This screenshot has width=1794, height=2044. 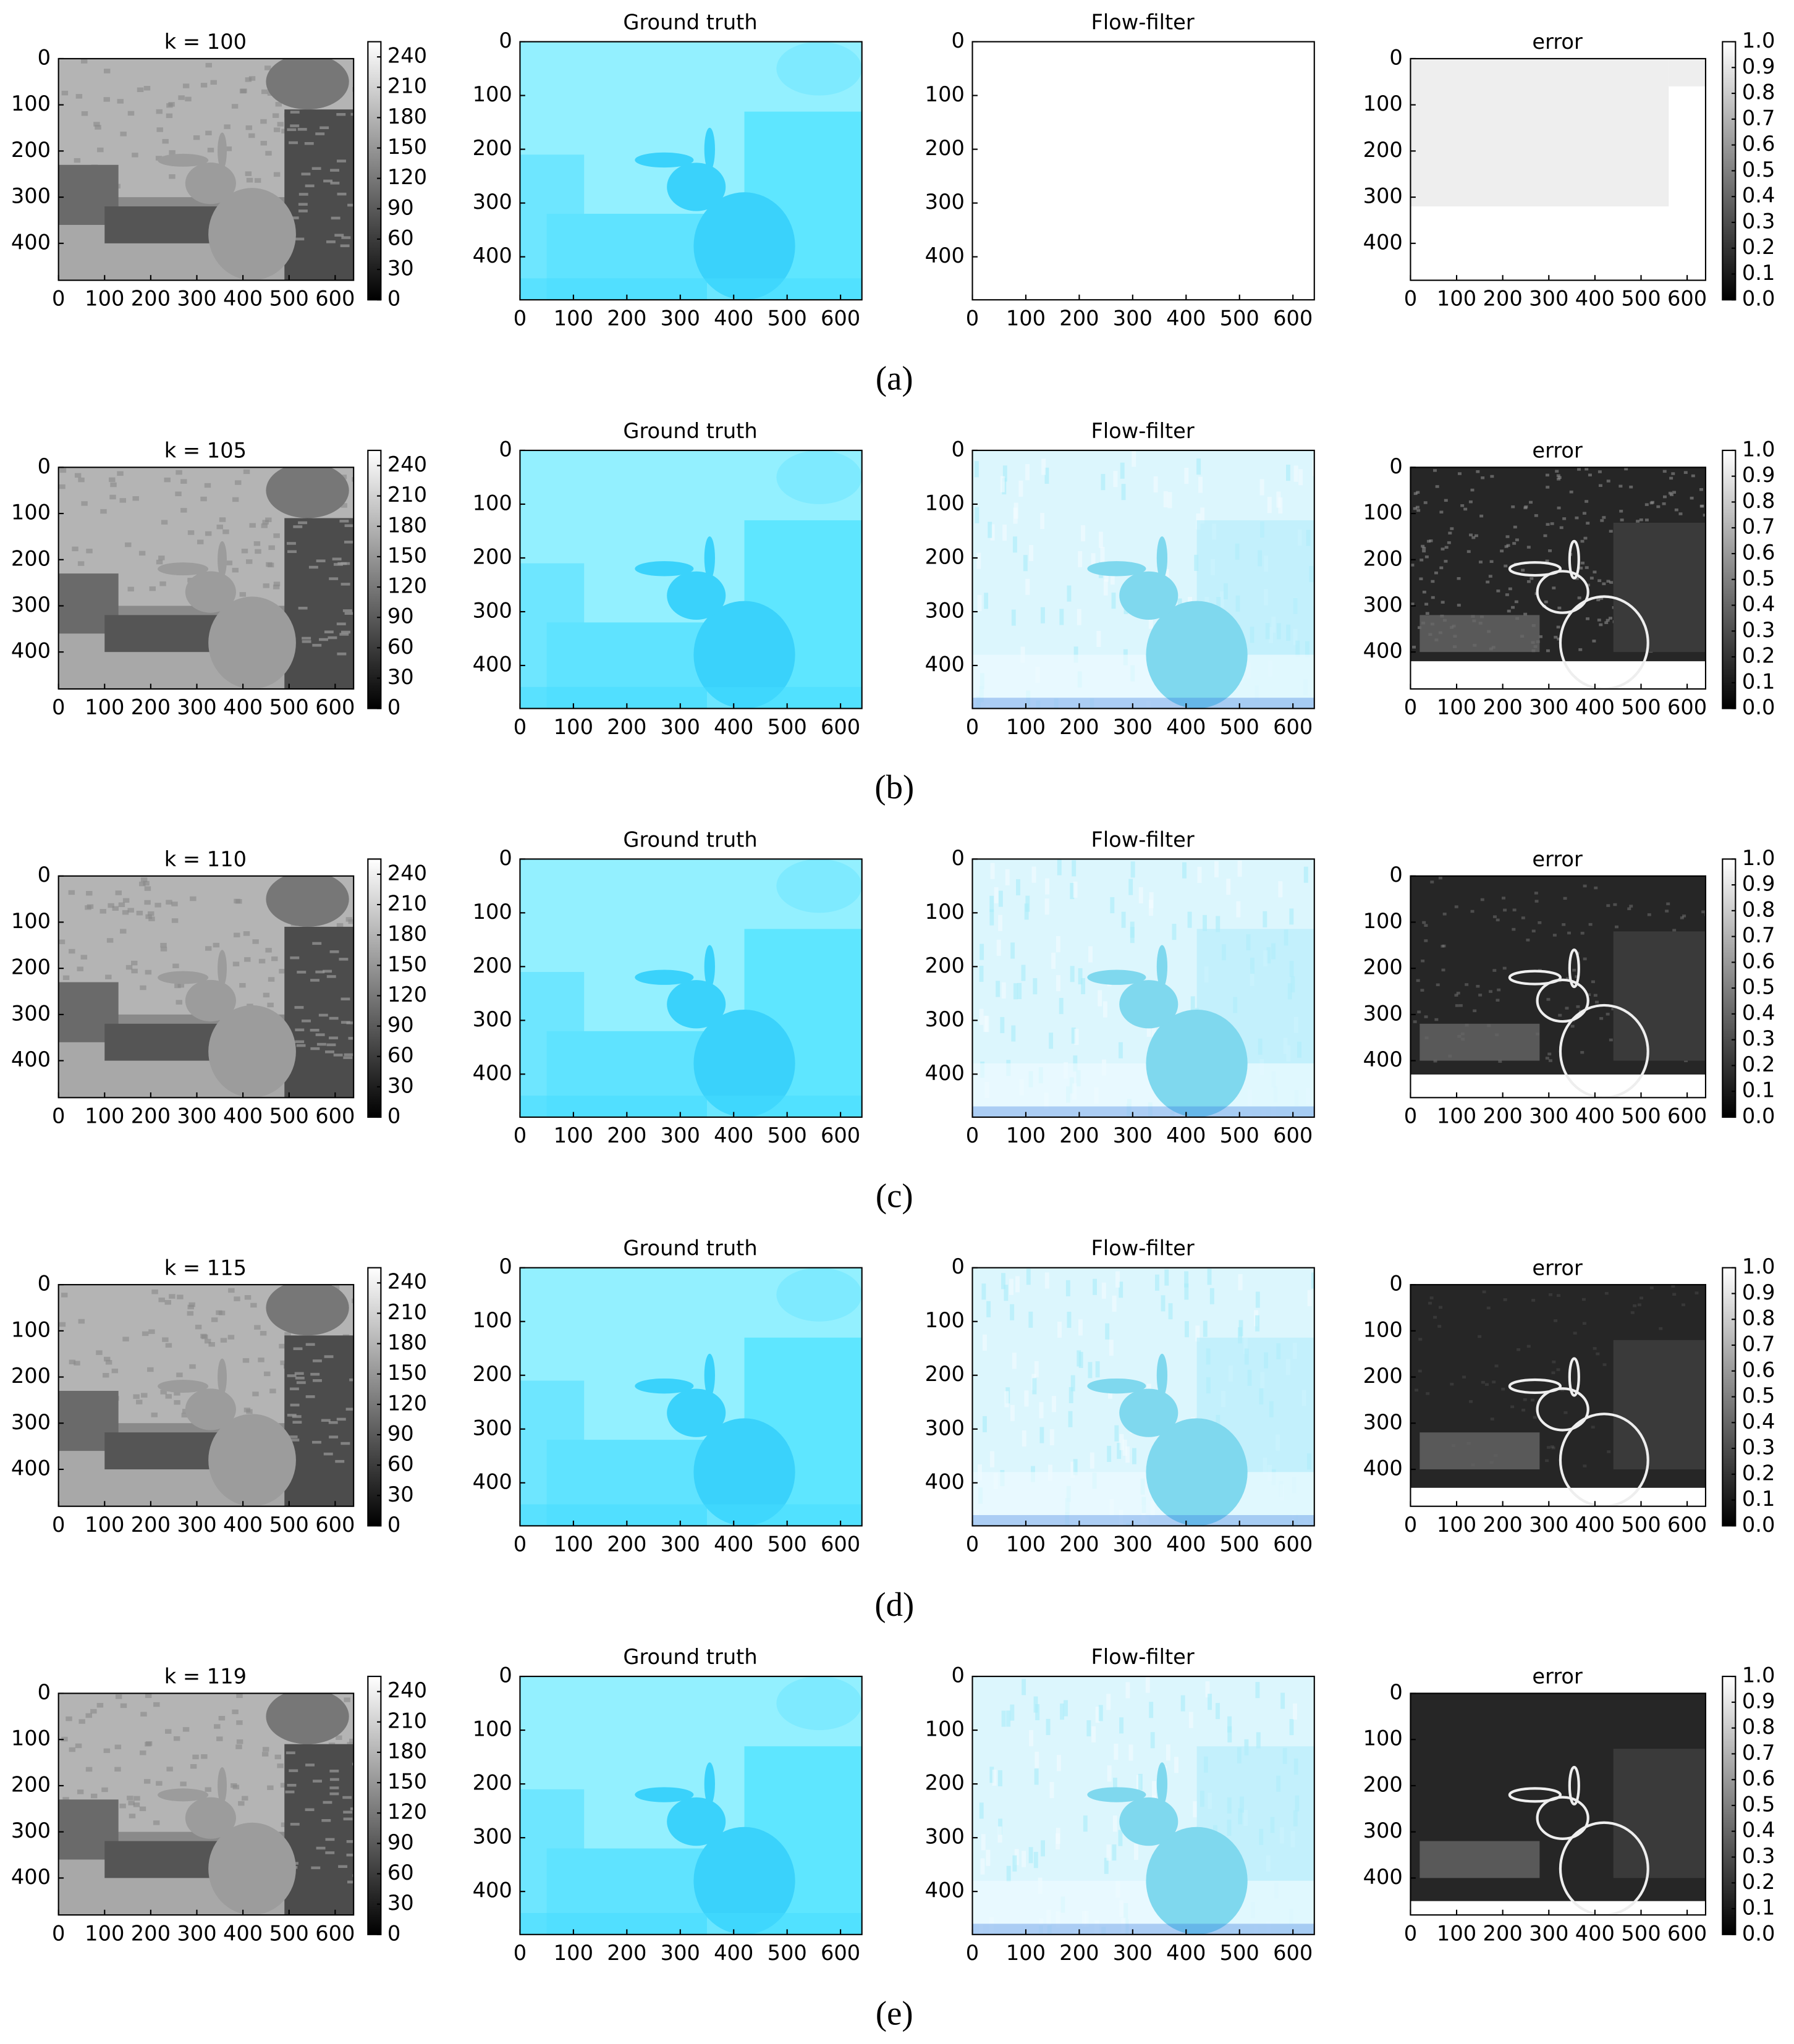 I want to click on y-tick-label: 0, so click(x=44, y=1692).